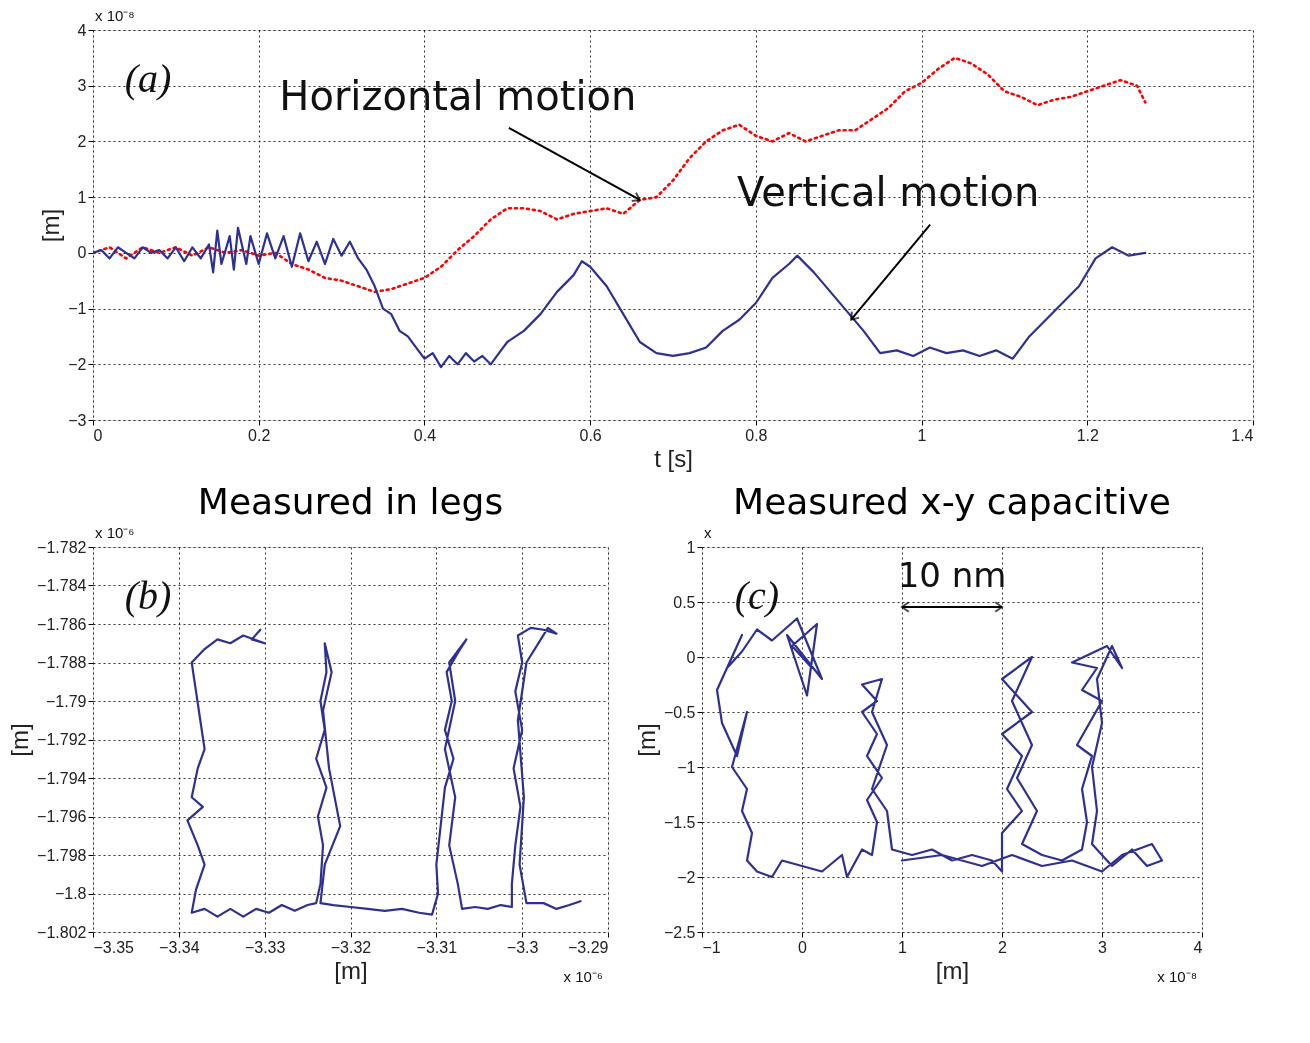  What do you see at coordinates (425, 435) in the screenshot?
I see `x-tick-label: 0.4` at bounding box center [425, 435].